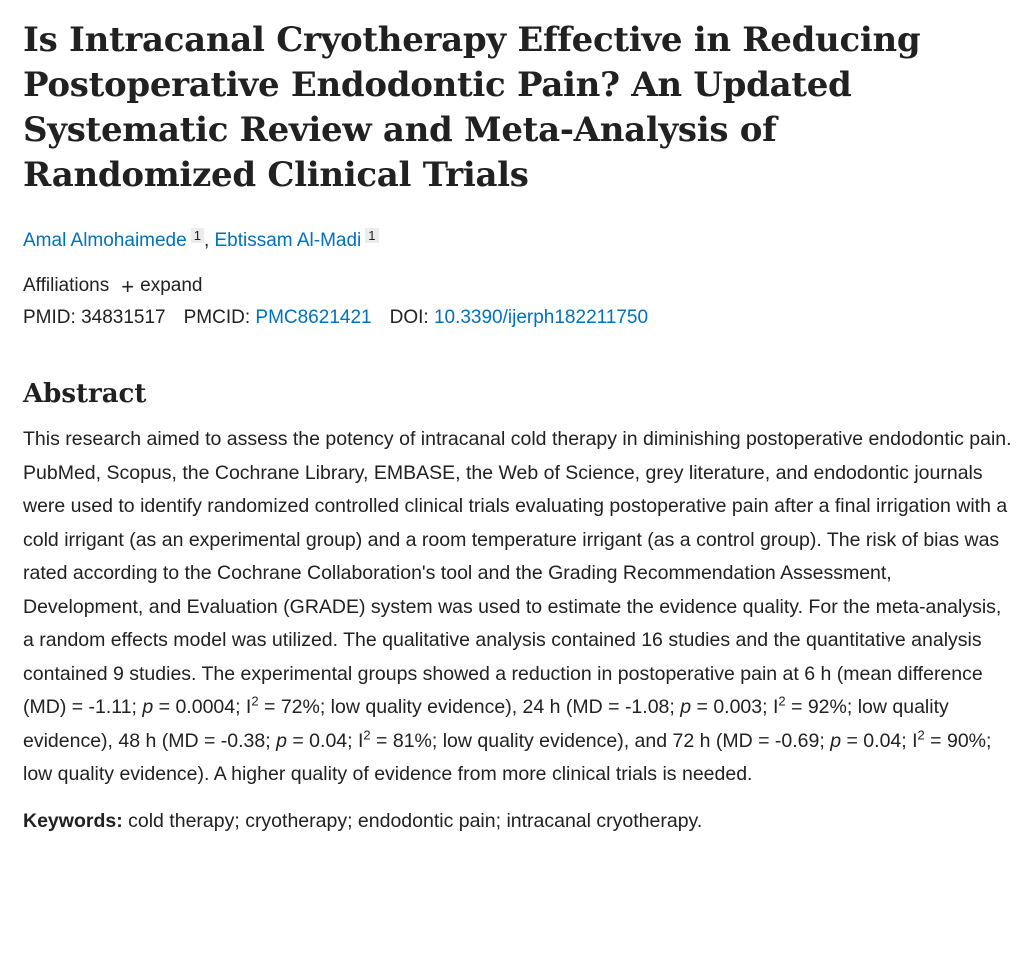 The height and width of the screenshot is (969, 1023). What do you see at coordinates (313, 317) in the screenshot?
I see `pmcid-link: PMC8621421` at bounding box center [313, 317].